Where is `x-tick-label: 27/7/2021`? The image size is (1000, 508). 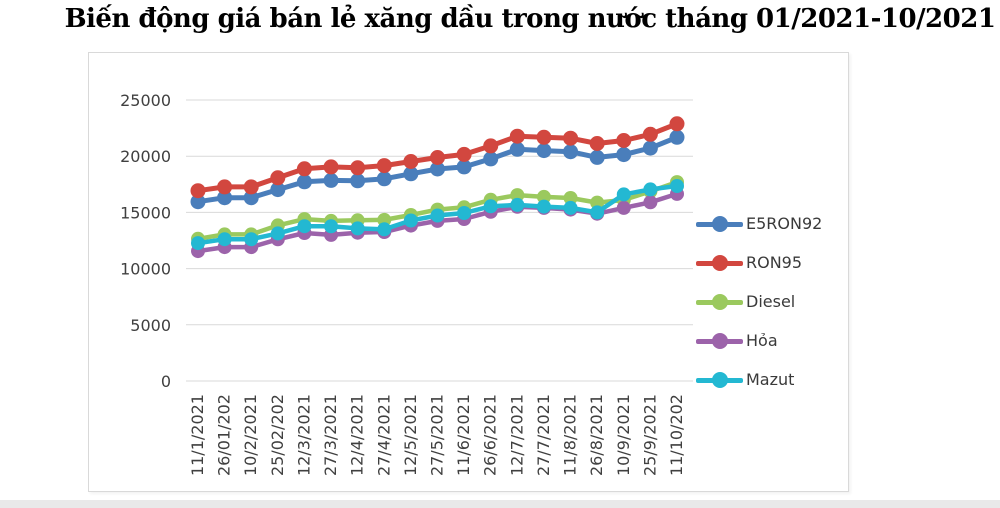
x-tick-label: 27/7/2021 is located at coordinates (543, 435).